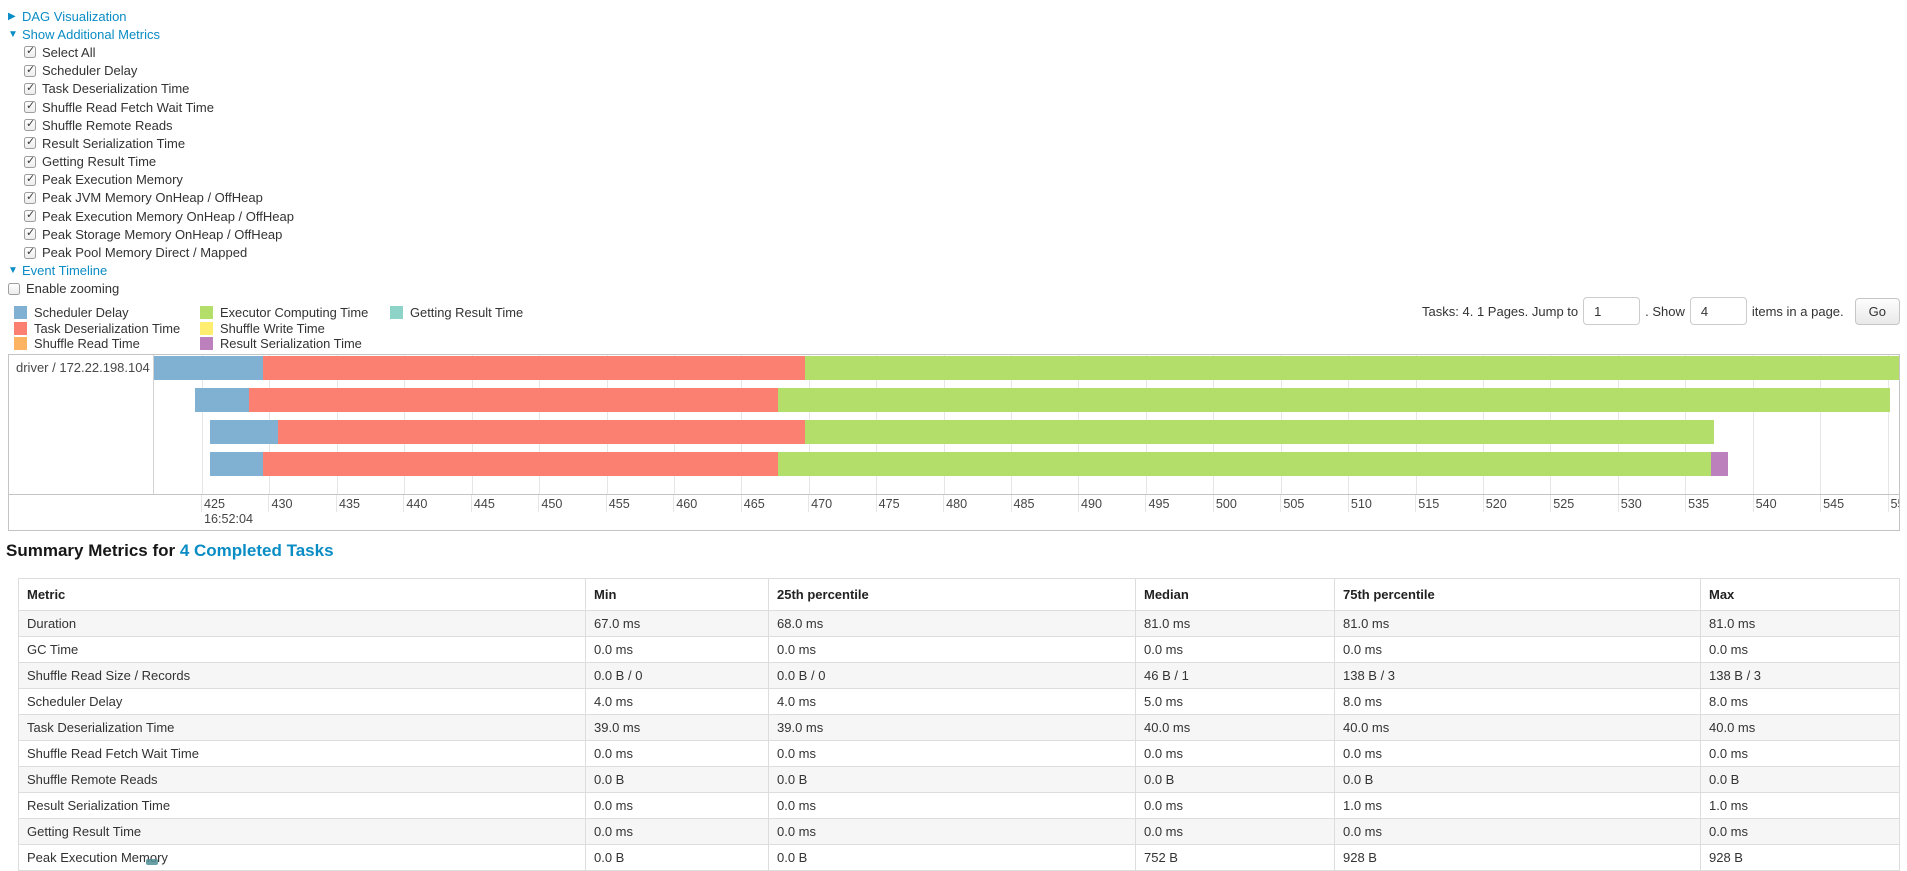 This screenshot has width=1907, height=871. Describe the element at coordinates (1026, 521) in the screenshot. I see `timeline-axis-time-row: 16:52:04` at that location.